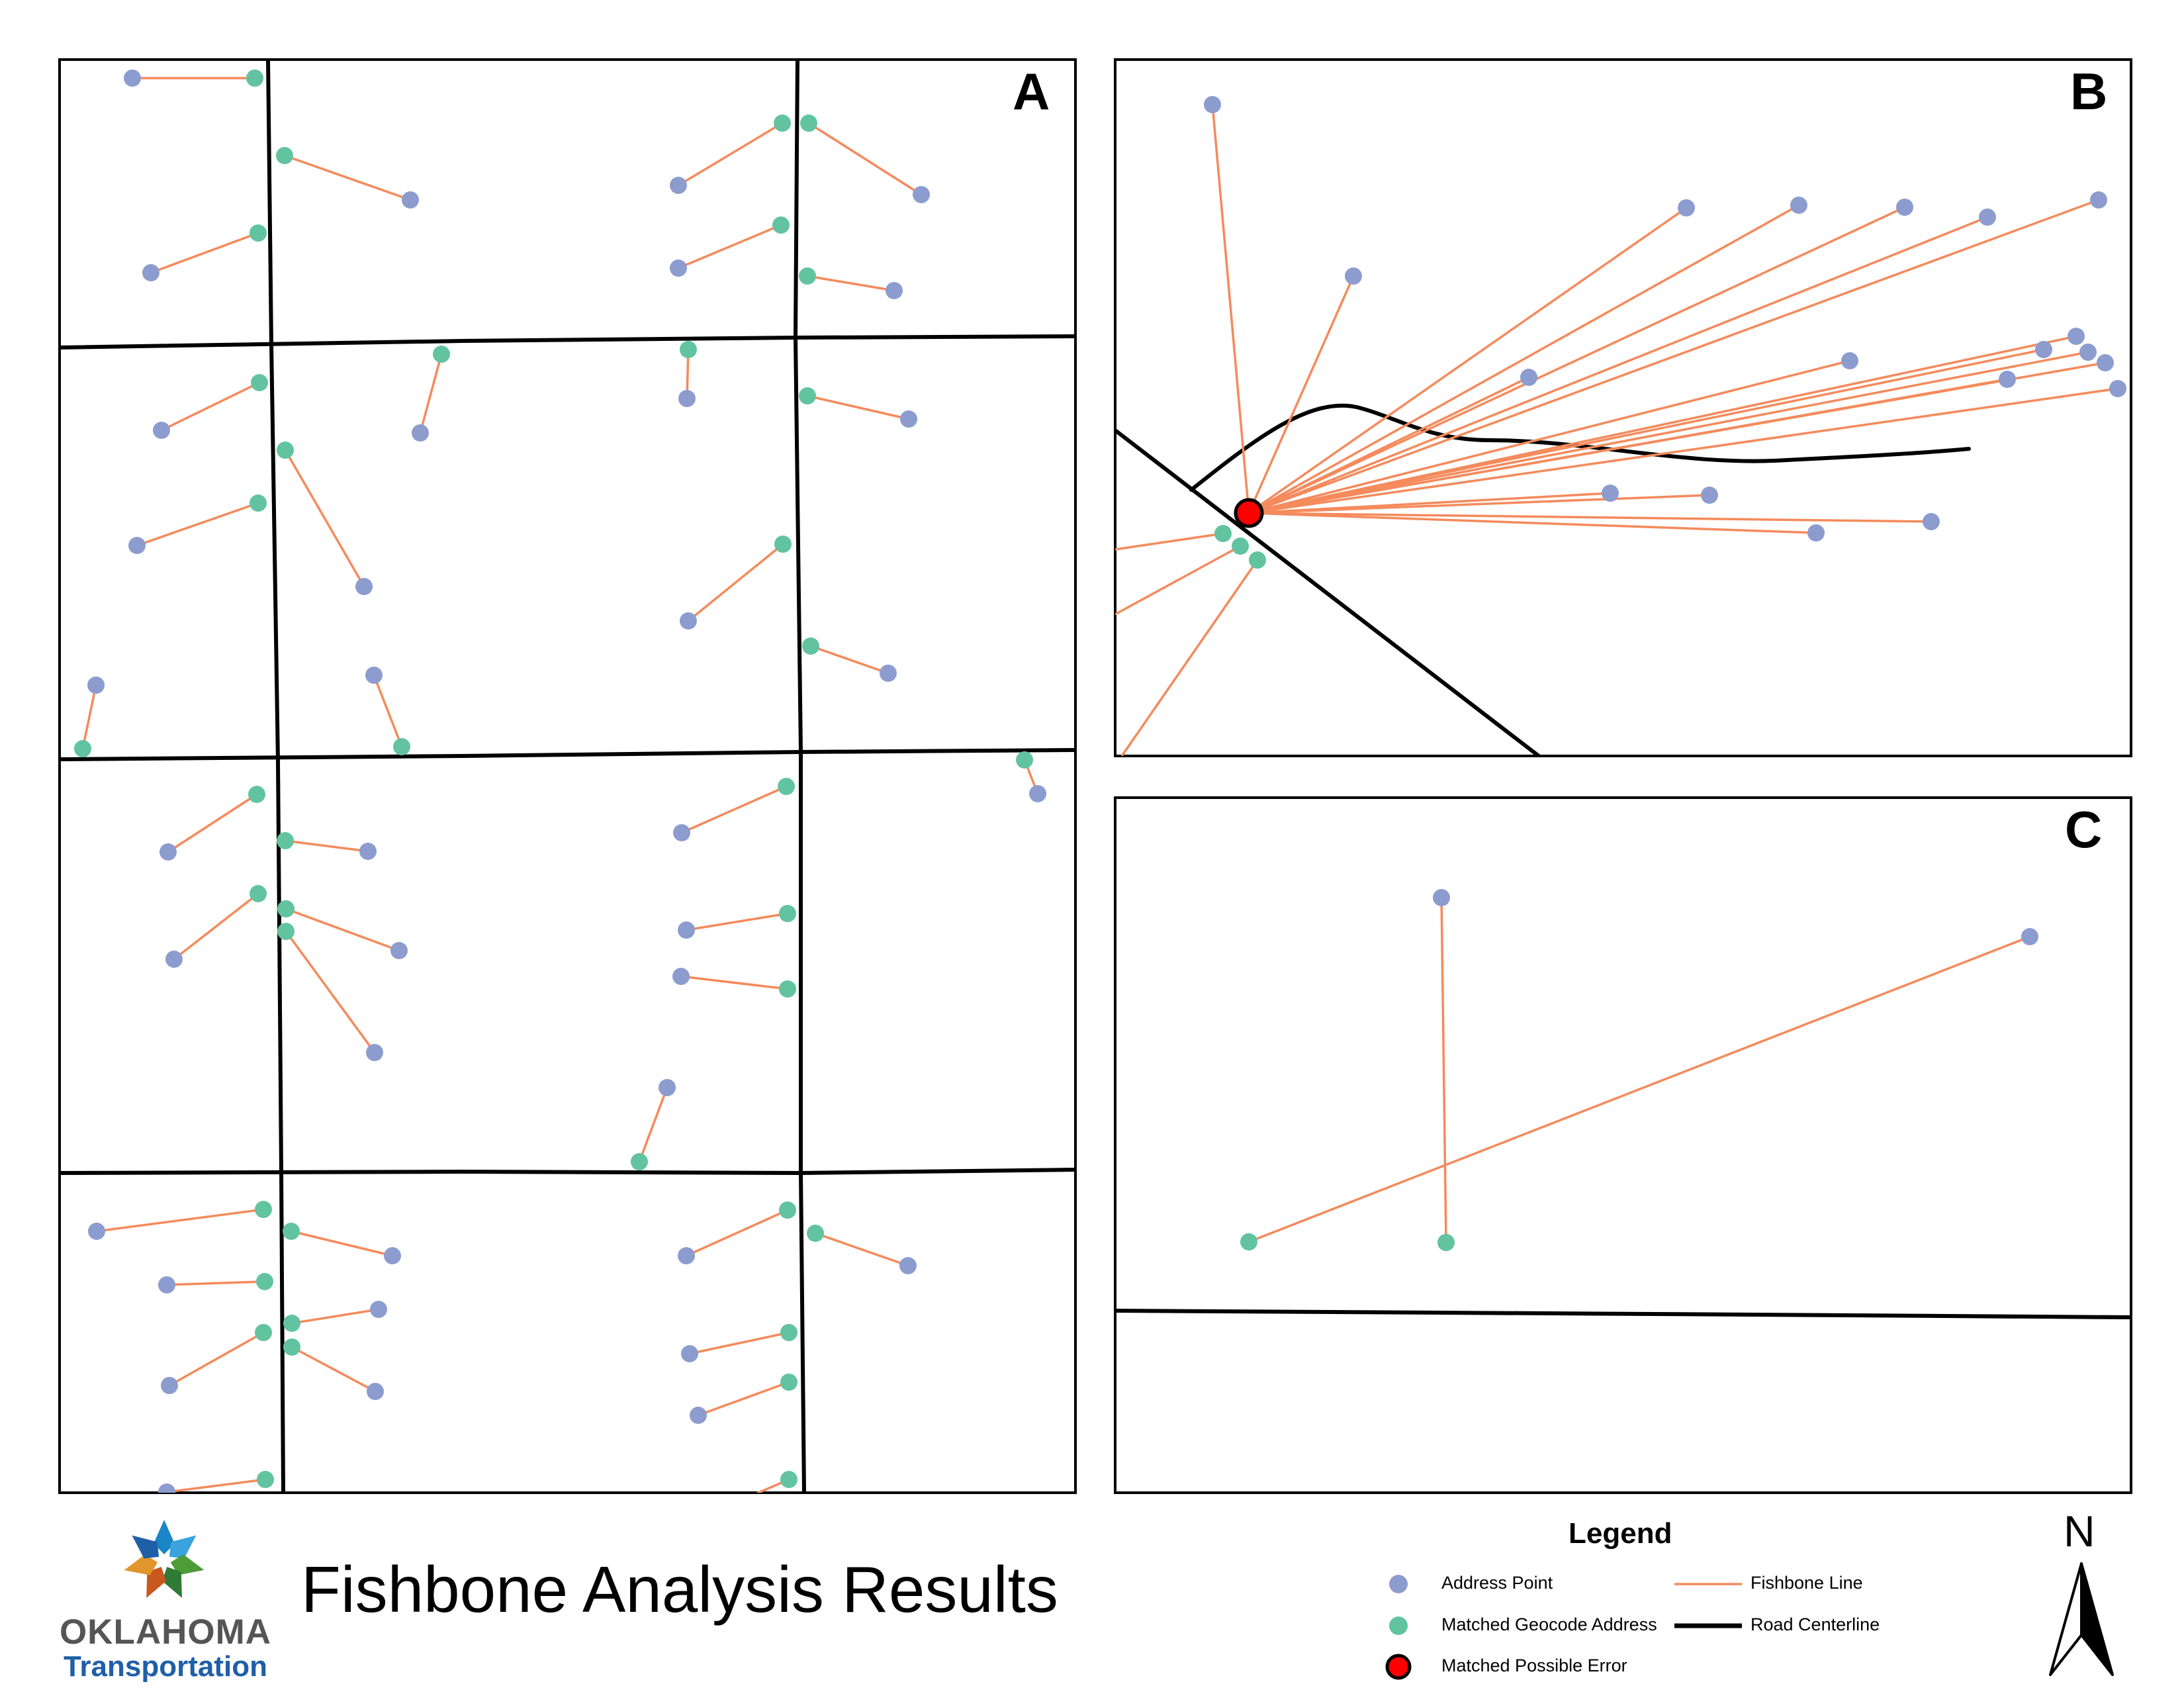 The width and height of the screenshot is (2184, 1688). What do you see at coordinates (1564, 1627) in the screenshot?
I see `legend-symbols` at bounding box center [1564, 1627].